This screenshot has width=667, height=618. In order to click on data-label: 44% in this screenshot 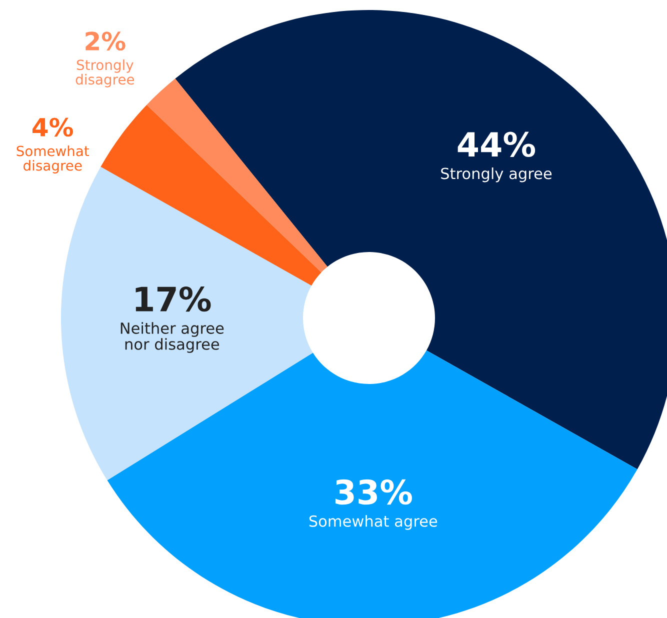, I will do `click(497, 144)`.